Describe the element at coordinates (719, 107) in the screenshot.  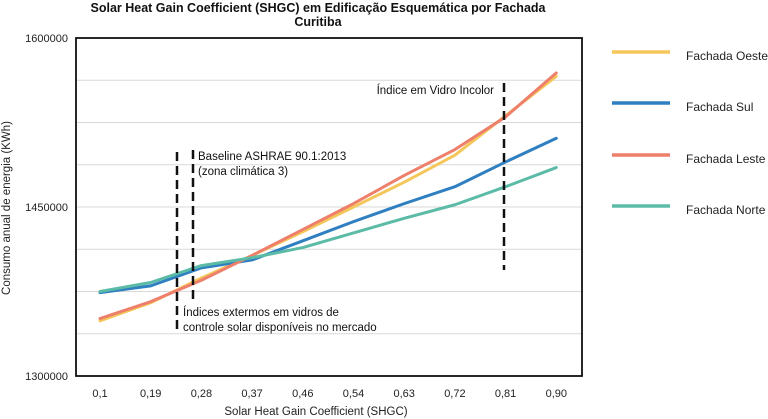
I see `legend-label-fachada-sul: Fachada Sul` at that location.